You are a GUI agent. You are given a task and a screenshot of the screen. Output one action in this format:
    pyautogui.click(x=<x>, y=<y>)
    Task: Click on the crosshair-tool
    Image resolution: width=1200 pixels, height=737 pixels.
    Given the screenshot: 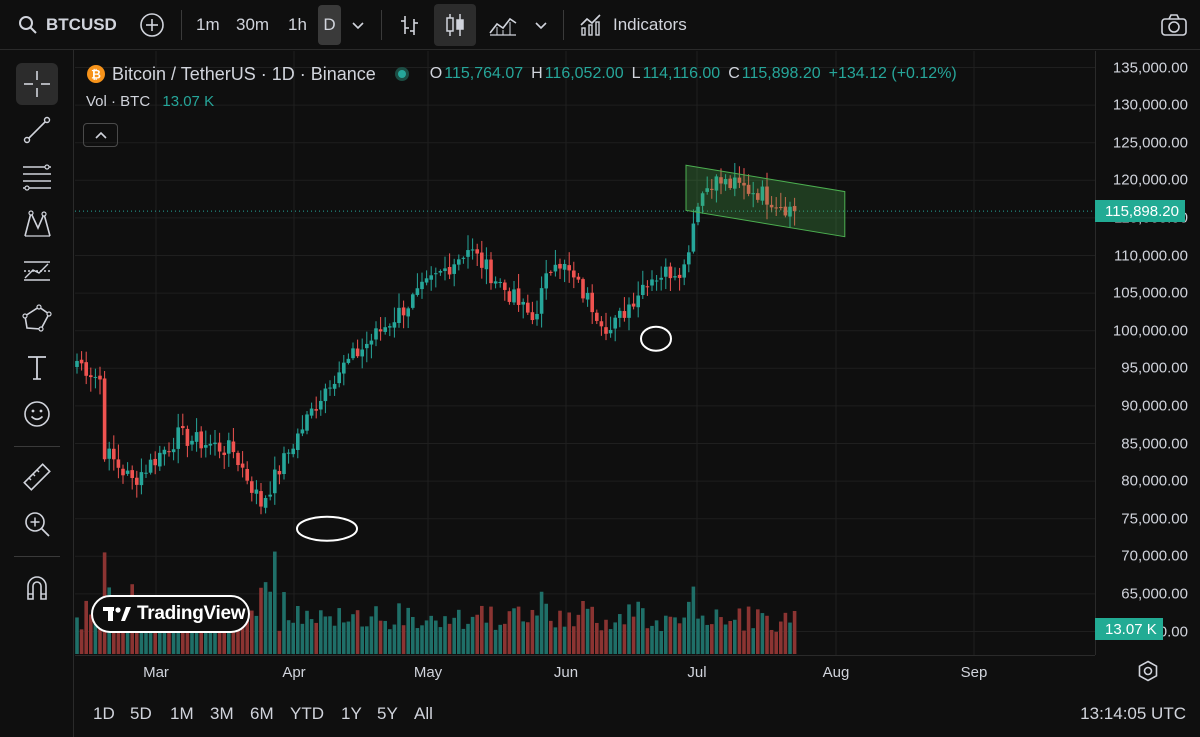 What is the action you would take?
    pyautogui.click(x=37, y=84)
    